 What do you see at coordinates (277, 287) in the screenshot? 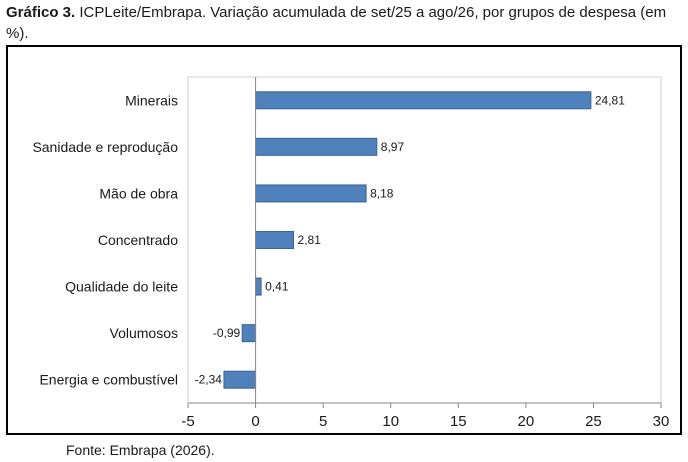
I see `data-label: 0,41` at bounding box center [277, 287].